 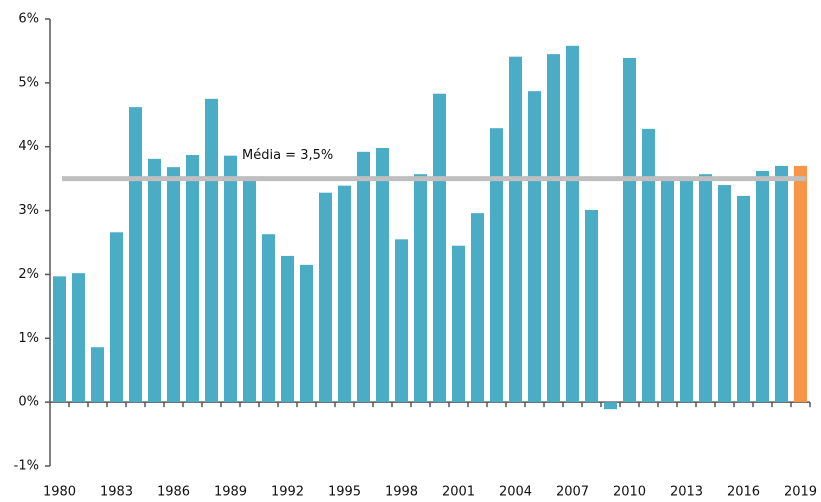 What do you see at coordinates (287, 492) in the screenshot?
I see `x-tick-label: 1992` at bounding box center [287, 492].